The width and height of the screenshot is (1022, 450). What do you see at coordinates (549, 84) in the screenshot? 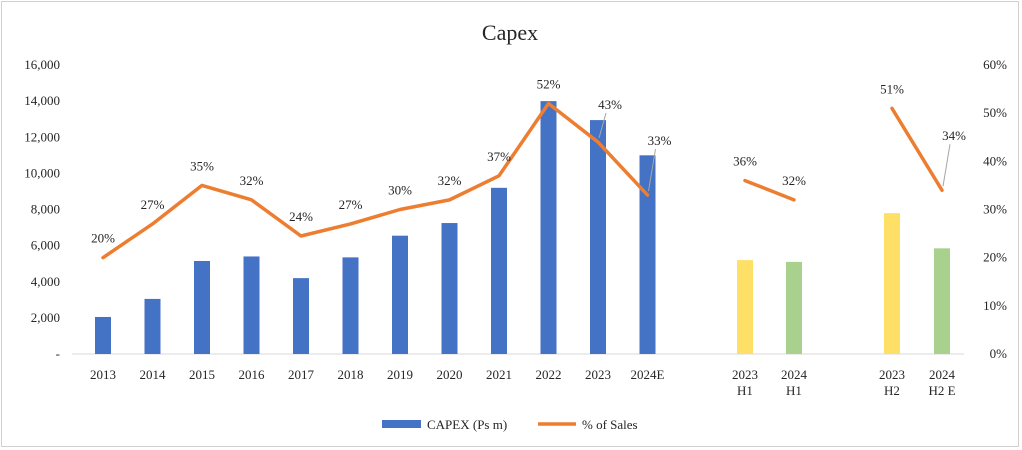
I see `data-label-pct: 52%` at bounding box center [549, 84].